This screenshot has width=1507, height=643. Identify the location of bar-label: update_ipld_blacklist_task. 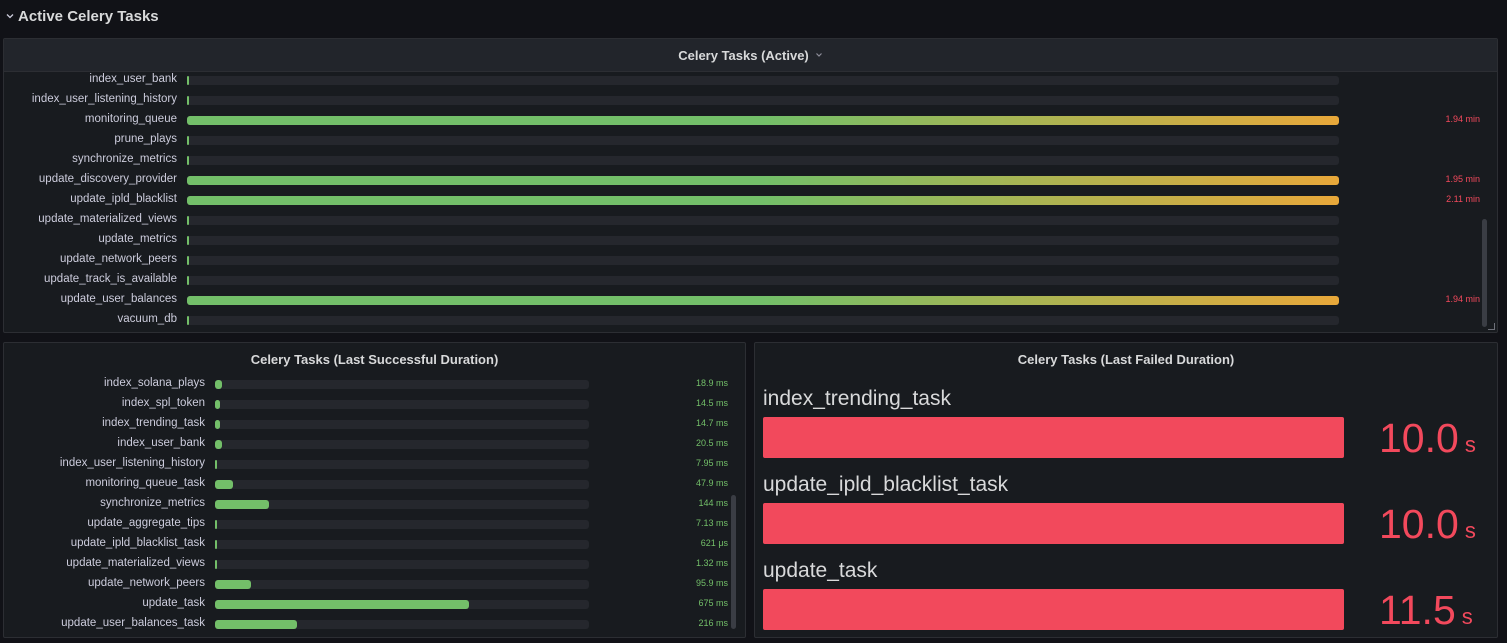
(137, 543).